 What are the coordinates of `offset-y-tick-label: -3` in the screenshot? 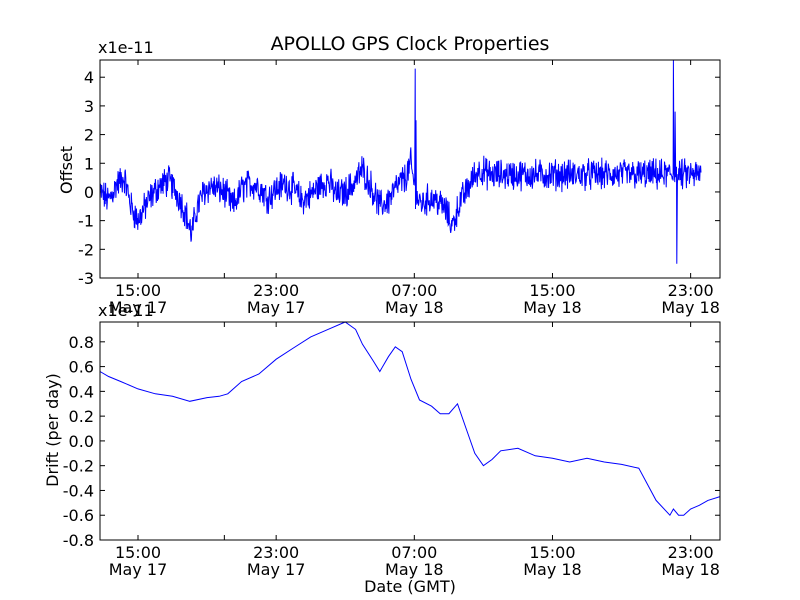 It's located at (86, 278).